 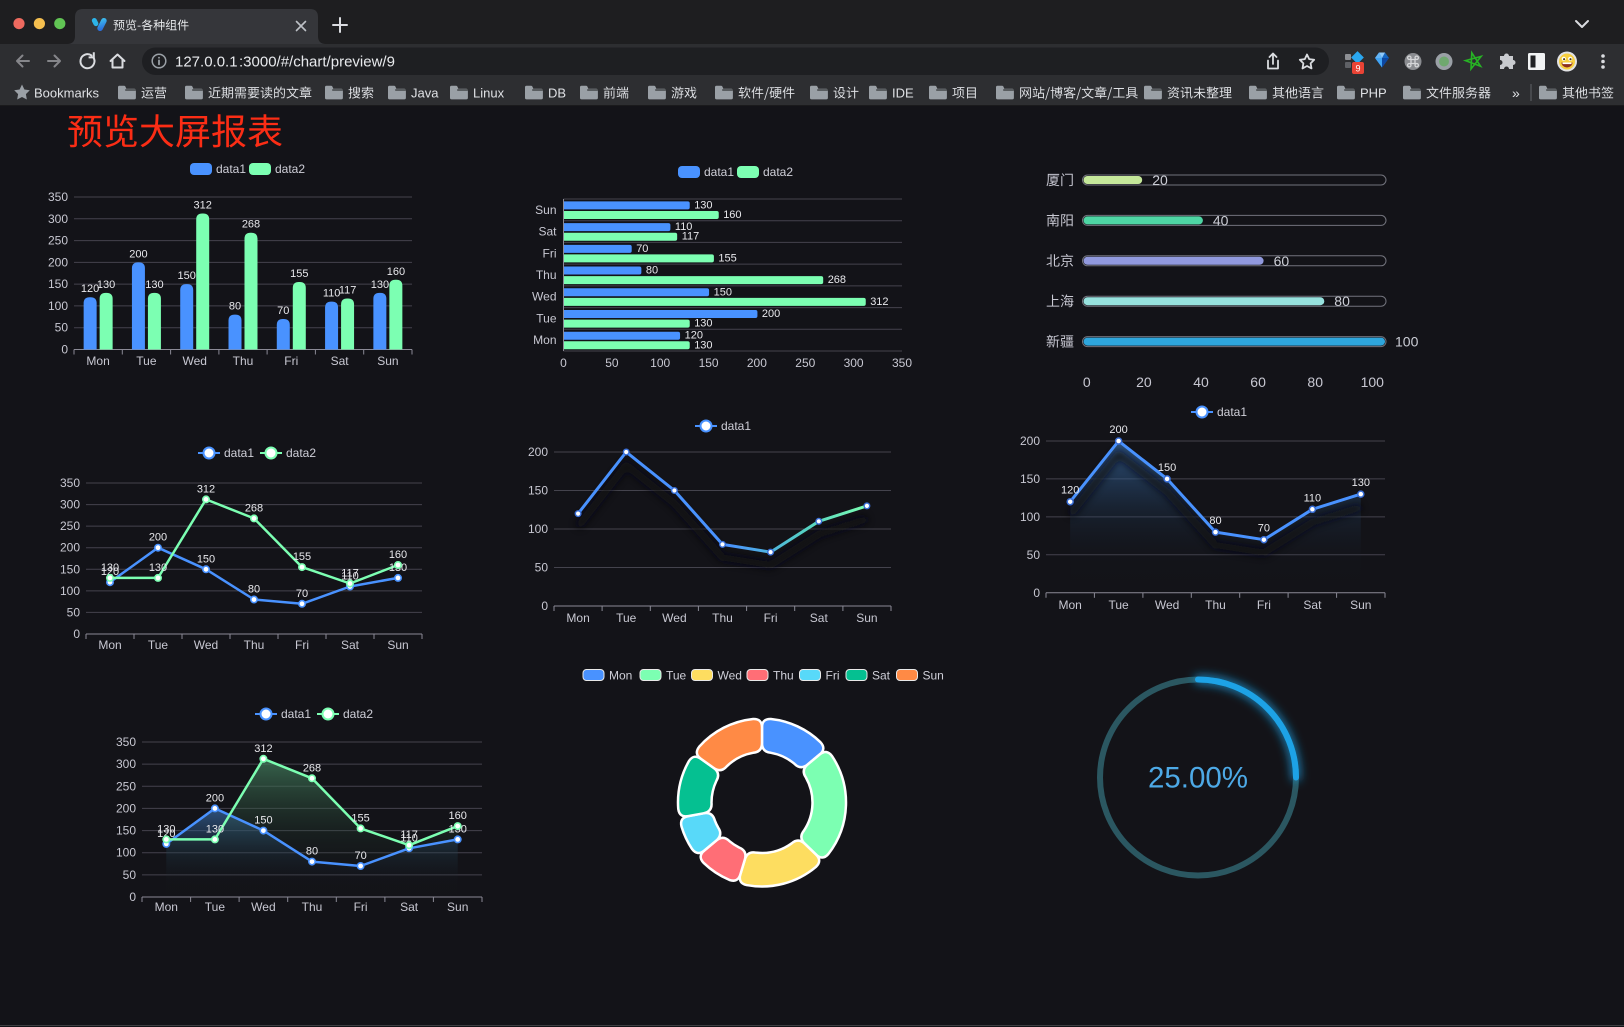 I want to click on svg-text: IDE, so click(x=903, y=93).